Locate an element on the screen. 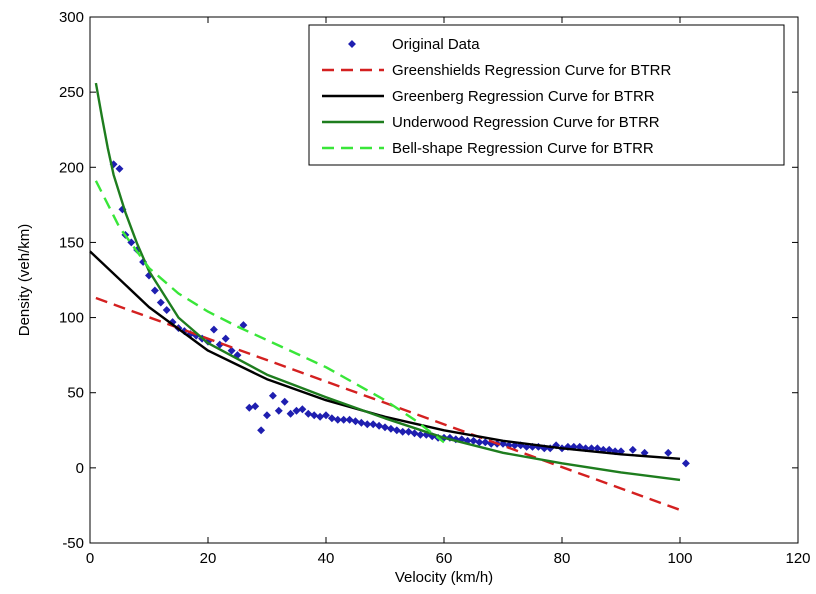 The width and height of the screenshot is (816, 594). x-axis-title: Velocity (km/h) is located at coordinates (444, 577).